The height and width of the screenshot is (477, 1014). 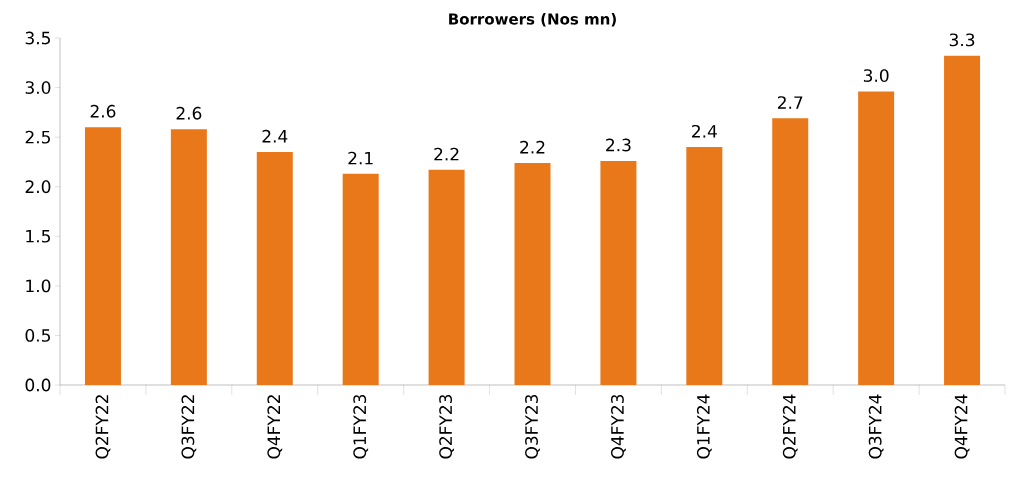 What do you see at coordinates (618, 145) in the screenshot?
I see `data-label: 2.3` at bounding box center [618, 145].